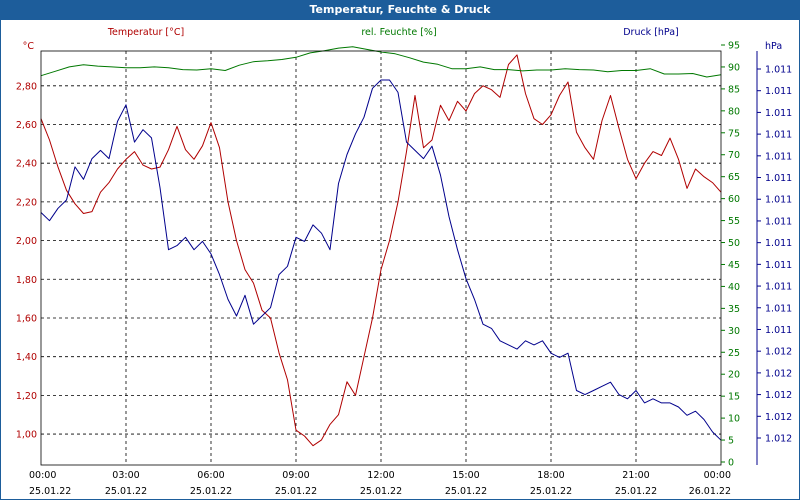 The height and width of the screenshot is (500, 800). Describe the element at coordinates (29, 46) in the screenshot. I see `temperature-unit-label: °C` at that location.